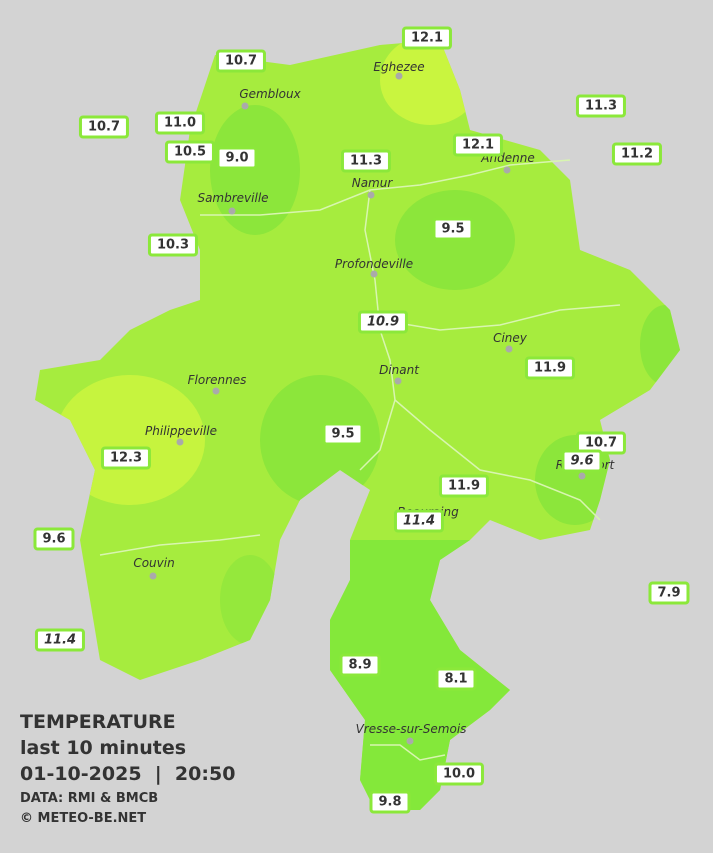 This screenshot has width=713, height=853. What do you see at coordinates (374, 264) in the screenshot?
I see `town-name: Profondeville` at bounding box center [374, 264].